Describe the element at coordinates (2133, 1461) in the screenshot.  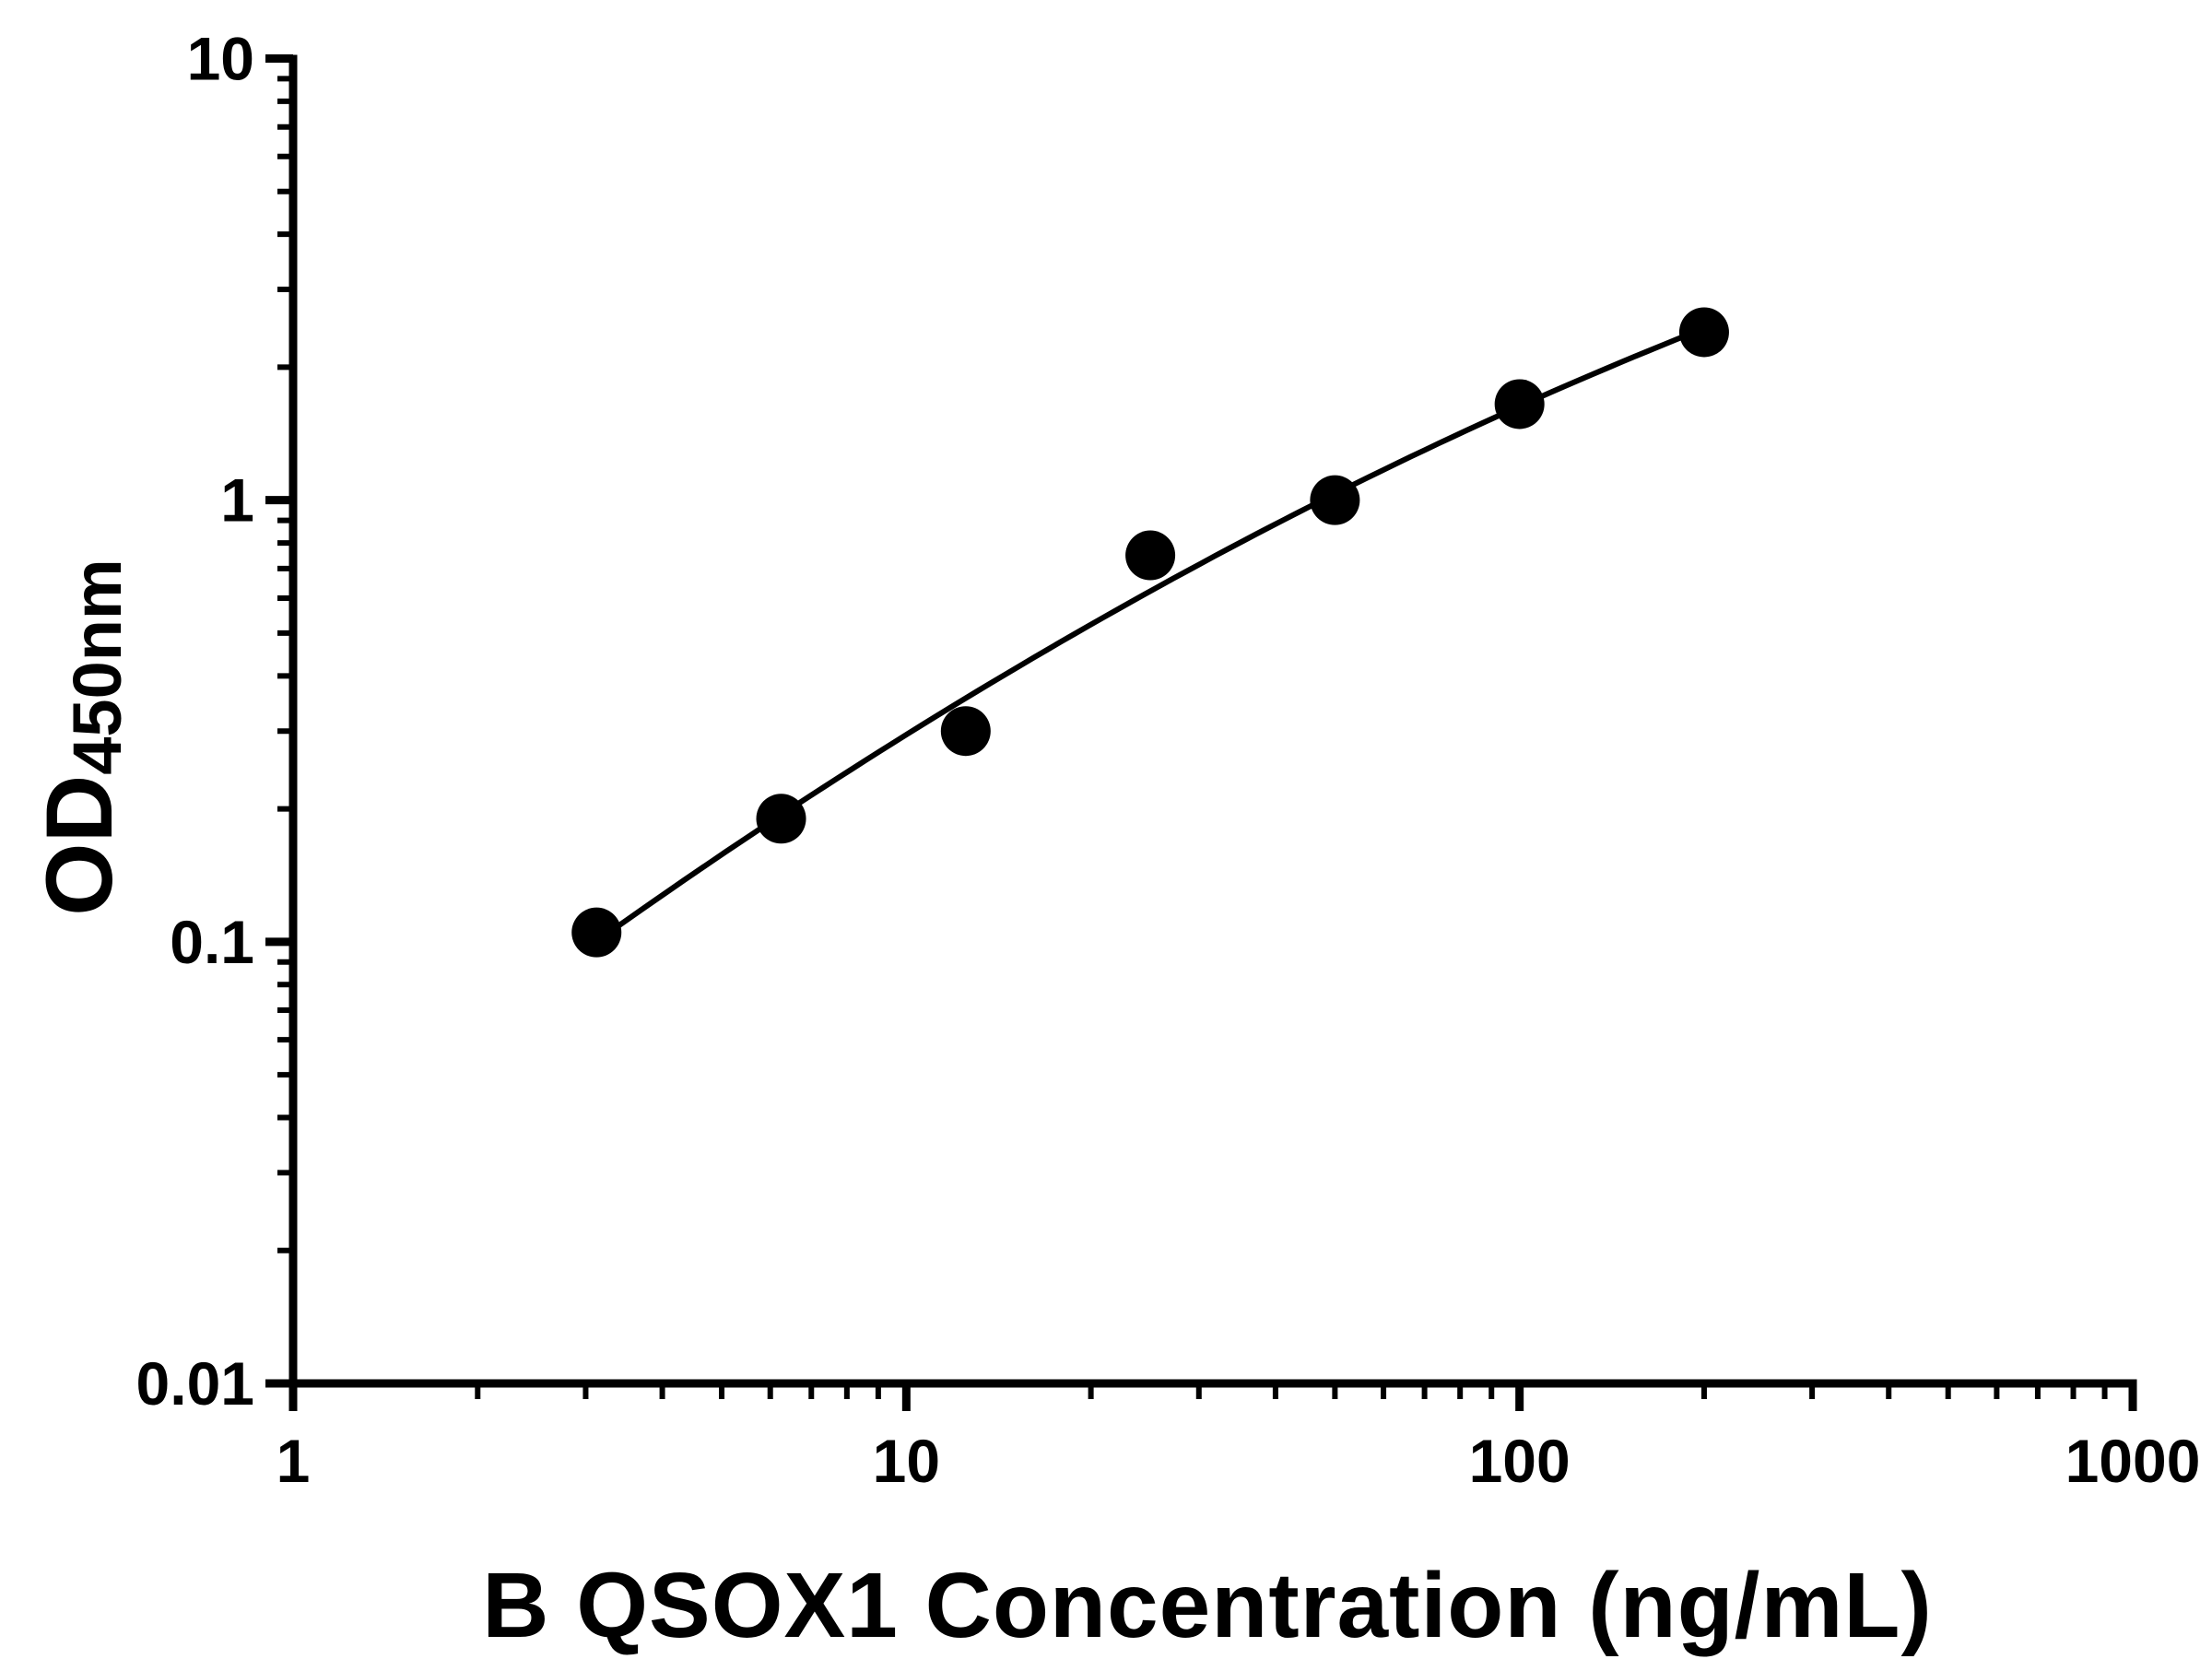
I see `x-tick-label: 1000` at that location.